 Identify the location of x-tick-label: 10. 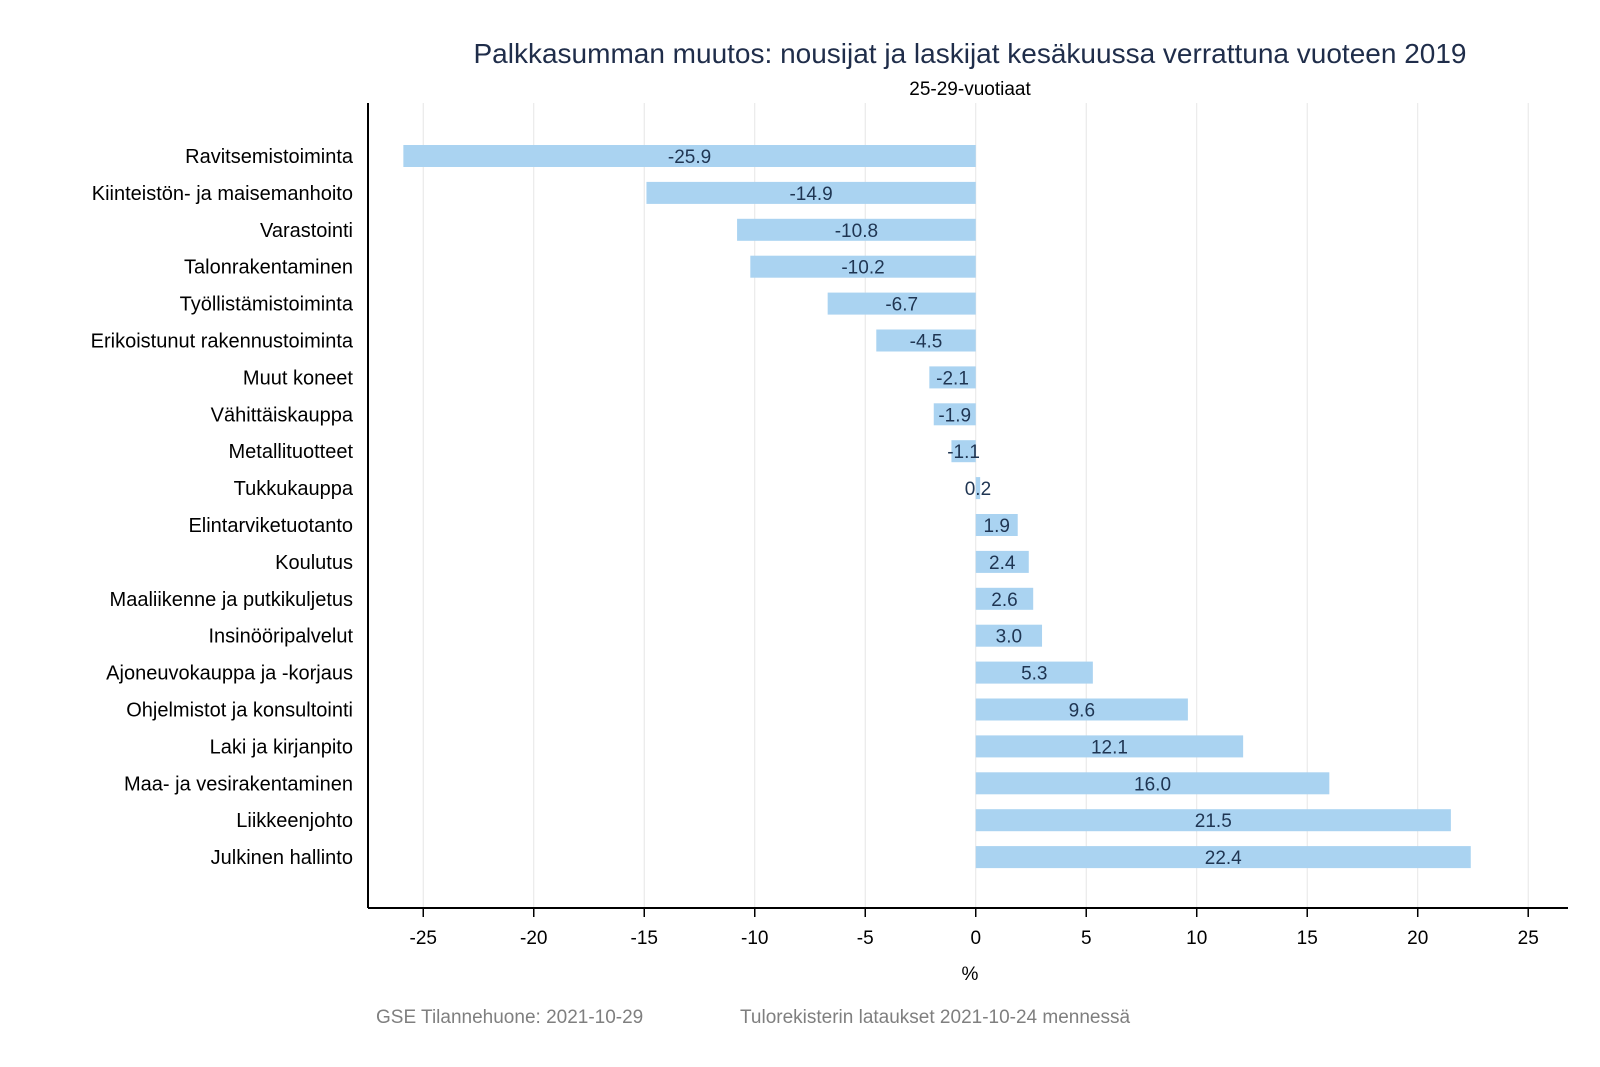
(1196, 938).